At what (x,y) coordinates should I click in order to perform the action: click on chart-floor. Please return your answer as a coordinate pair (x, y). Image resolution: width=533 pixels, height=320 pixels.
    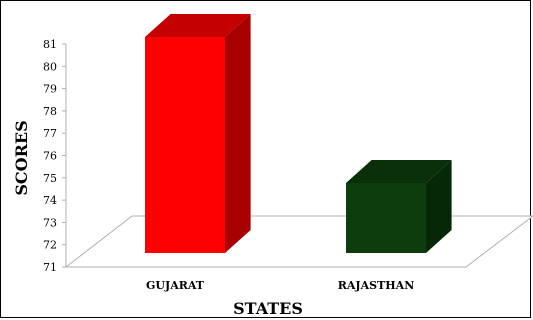
    Looking at the image, I should click on (298, 241).